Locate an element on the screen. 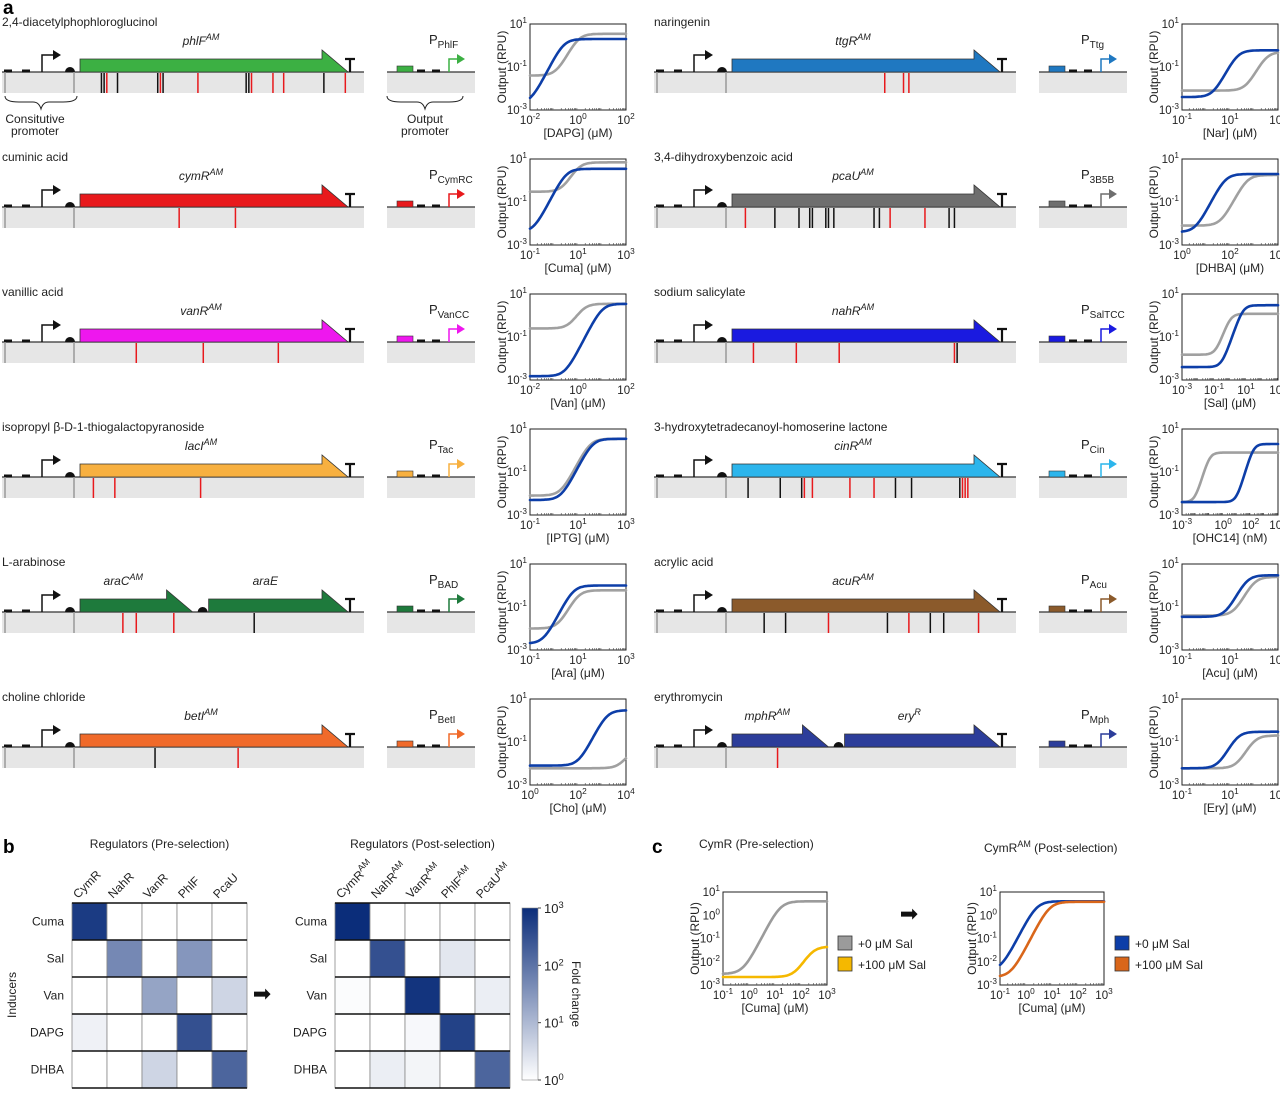 This screenshot has height=1093, width=1280. x-tick-label: 10¹ is located at coordinates (1230, 659).